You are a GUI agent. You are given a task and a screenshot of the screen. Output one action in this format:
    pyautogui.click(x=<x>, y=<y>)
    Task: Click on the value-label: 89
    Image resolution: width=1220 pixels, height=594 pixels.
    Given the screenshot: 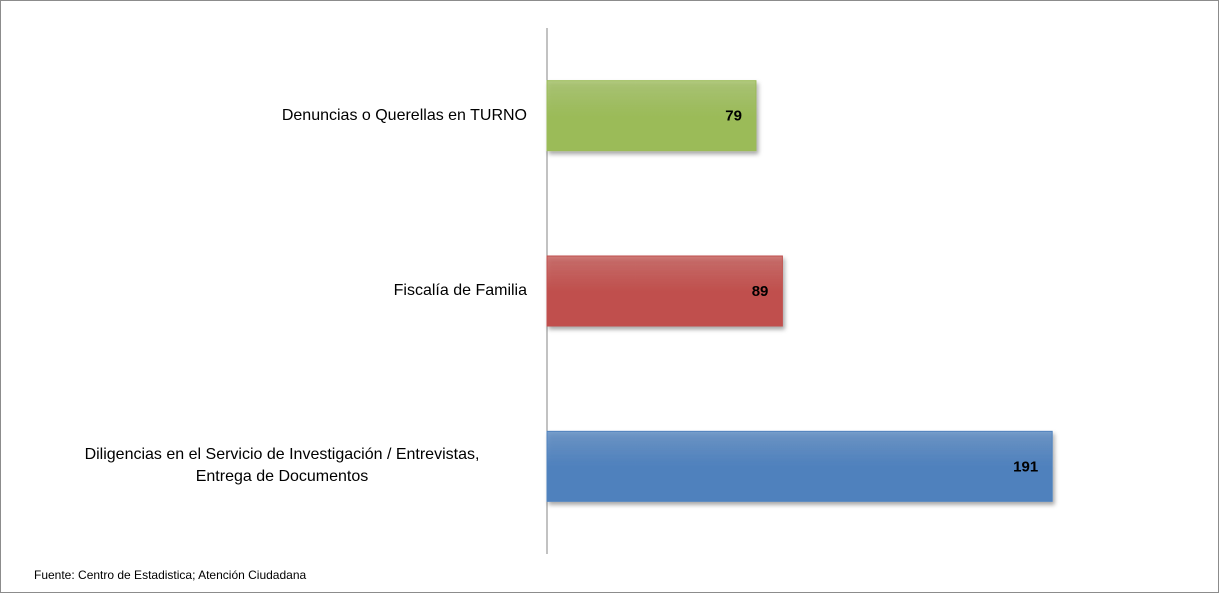 What is the action you would take?
    pyautogui.click(x=760, y=291)
    